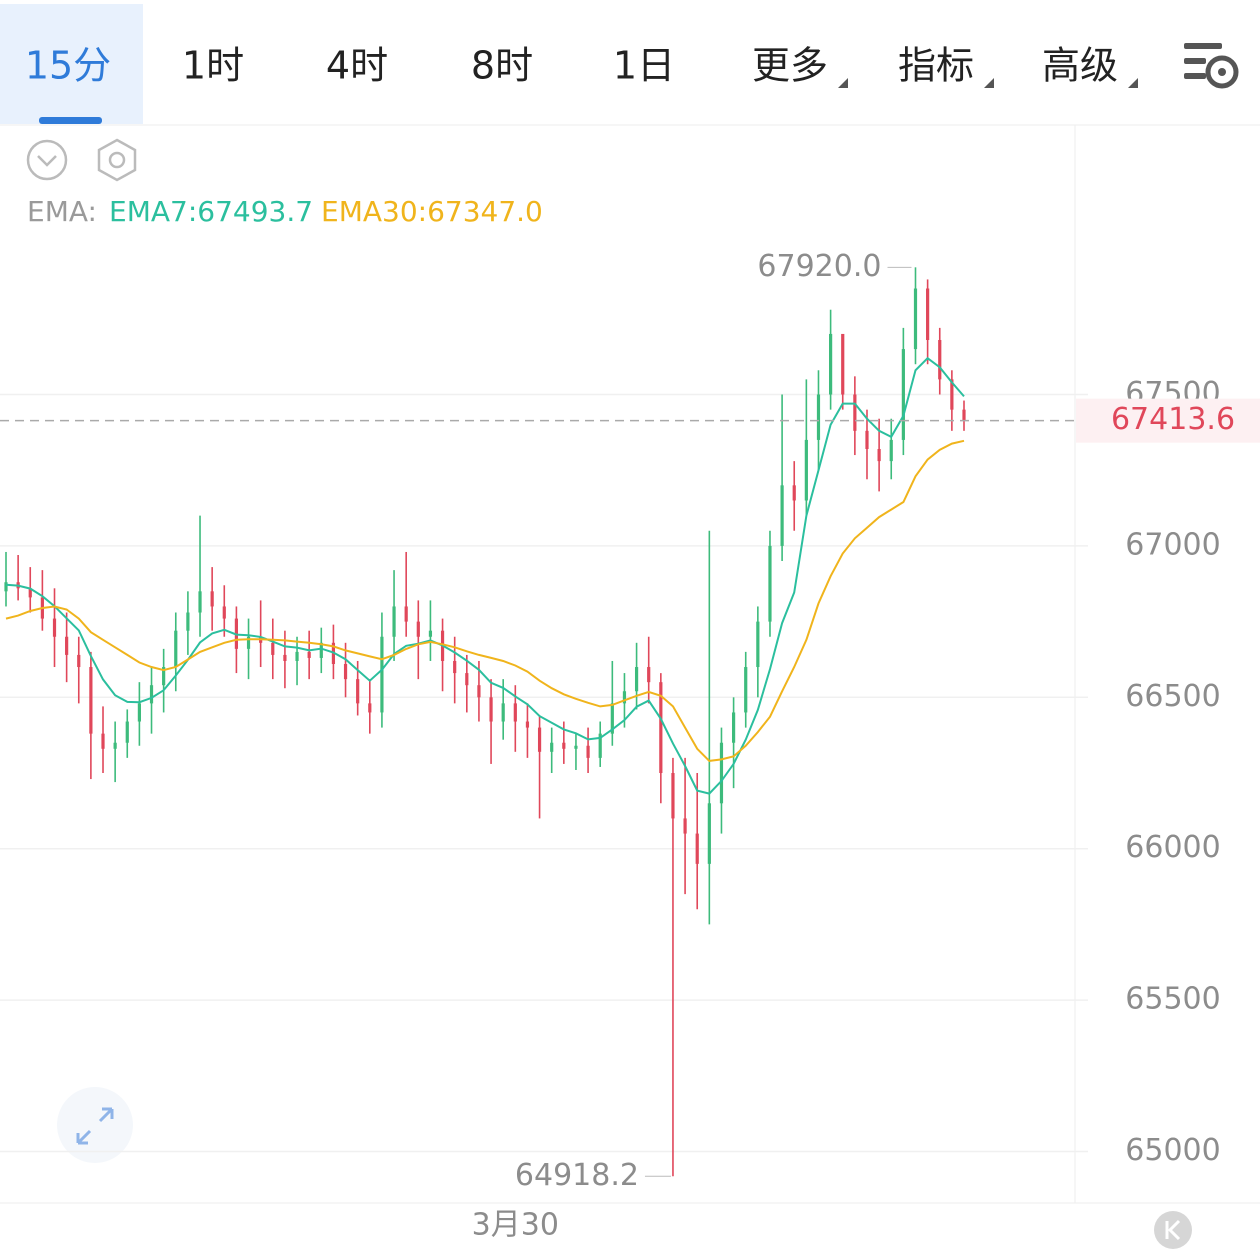  Describe the element at coordinates (502, 66) in the screenshot. I see `timeframe-tab: 8时` at that location.